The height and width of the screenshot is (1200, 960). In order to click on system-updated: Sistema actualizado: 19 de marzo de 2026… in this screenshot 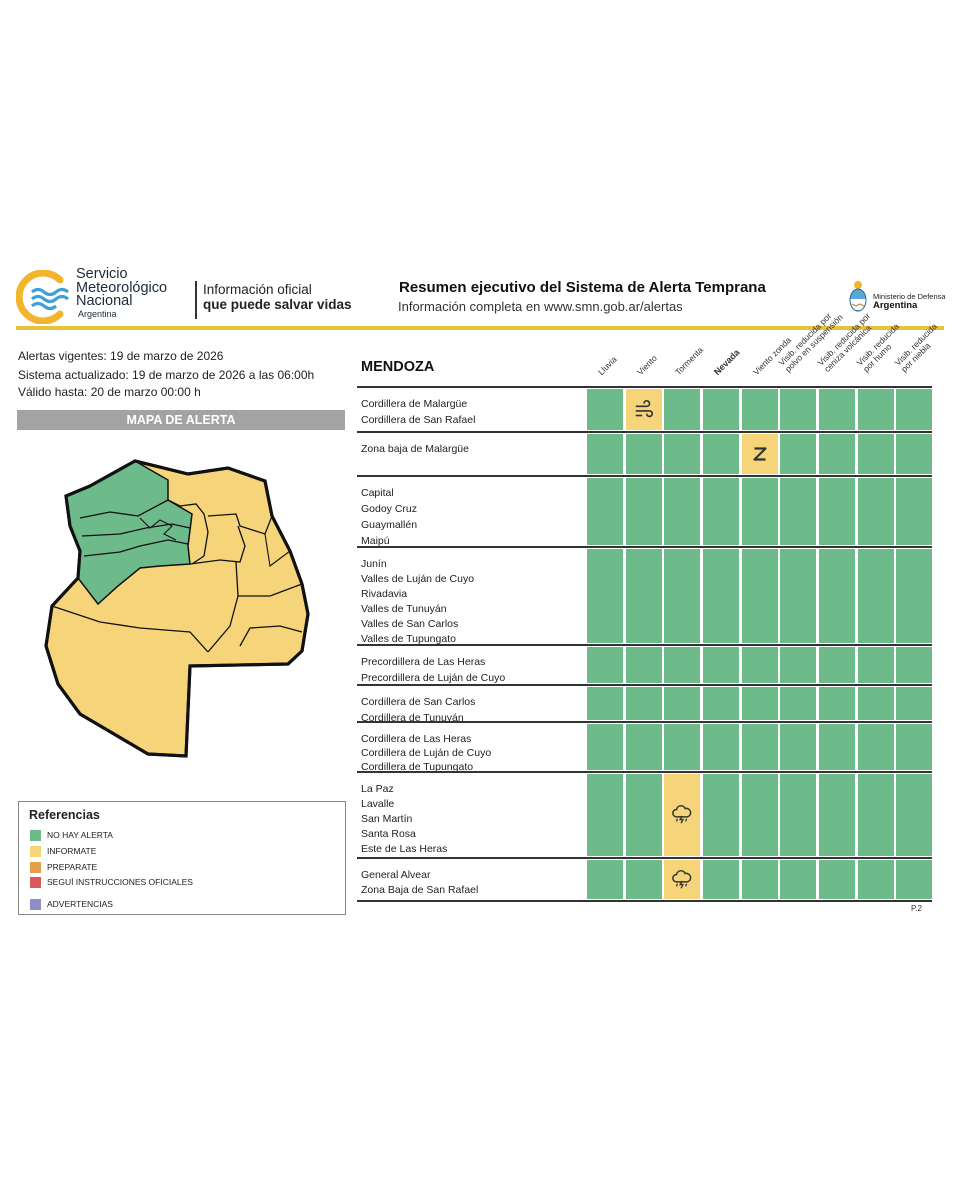, I will do `click(166, 375)`.